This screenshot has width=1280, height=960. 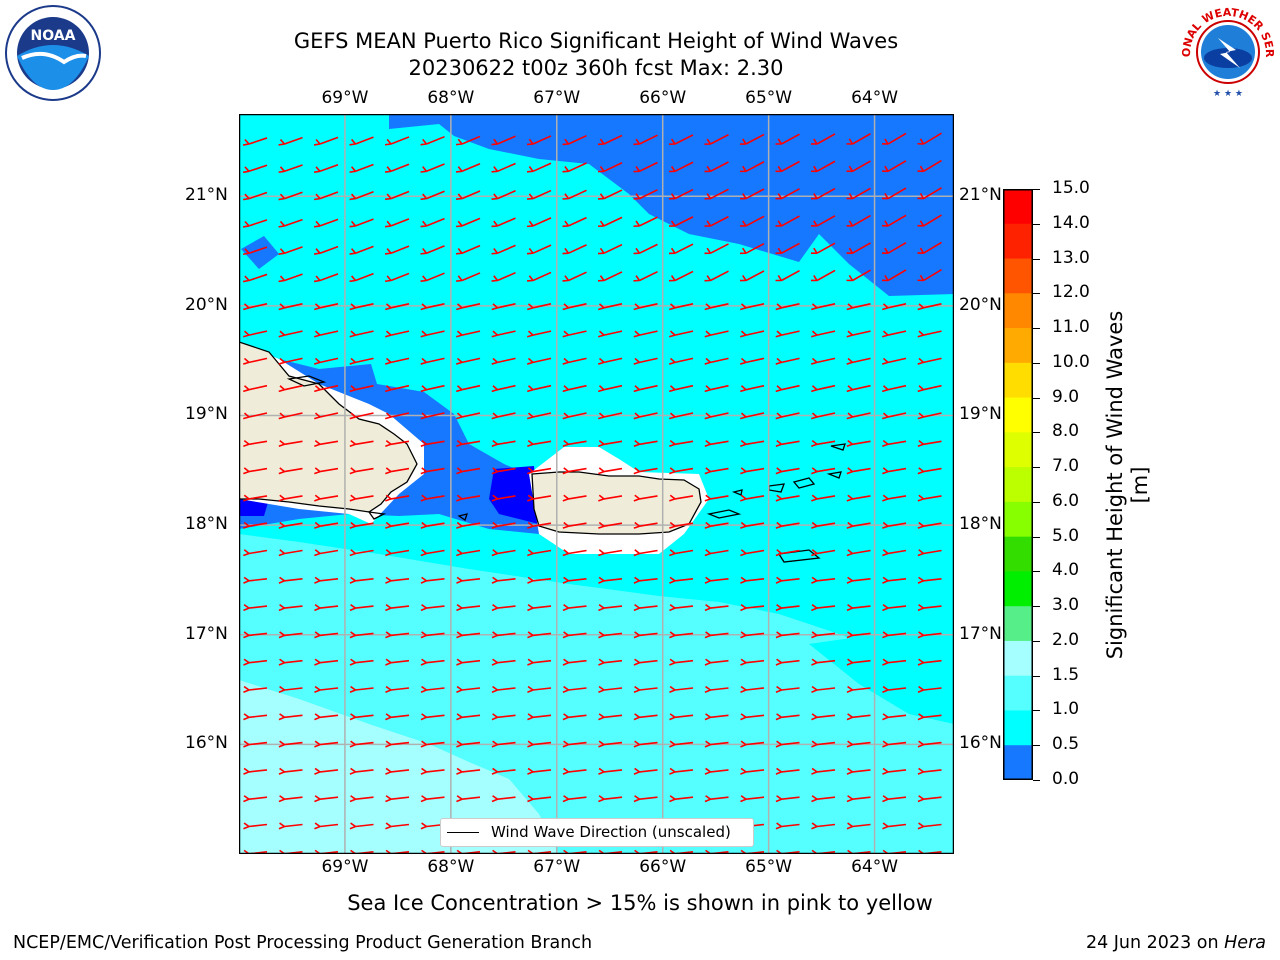 I want to click on footer-date: 24 Jun 2023 on Hera, so click(x=1176, y=943).